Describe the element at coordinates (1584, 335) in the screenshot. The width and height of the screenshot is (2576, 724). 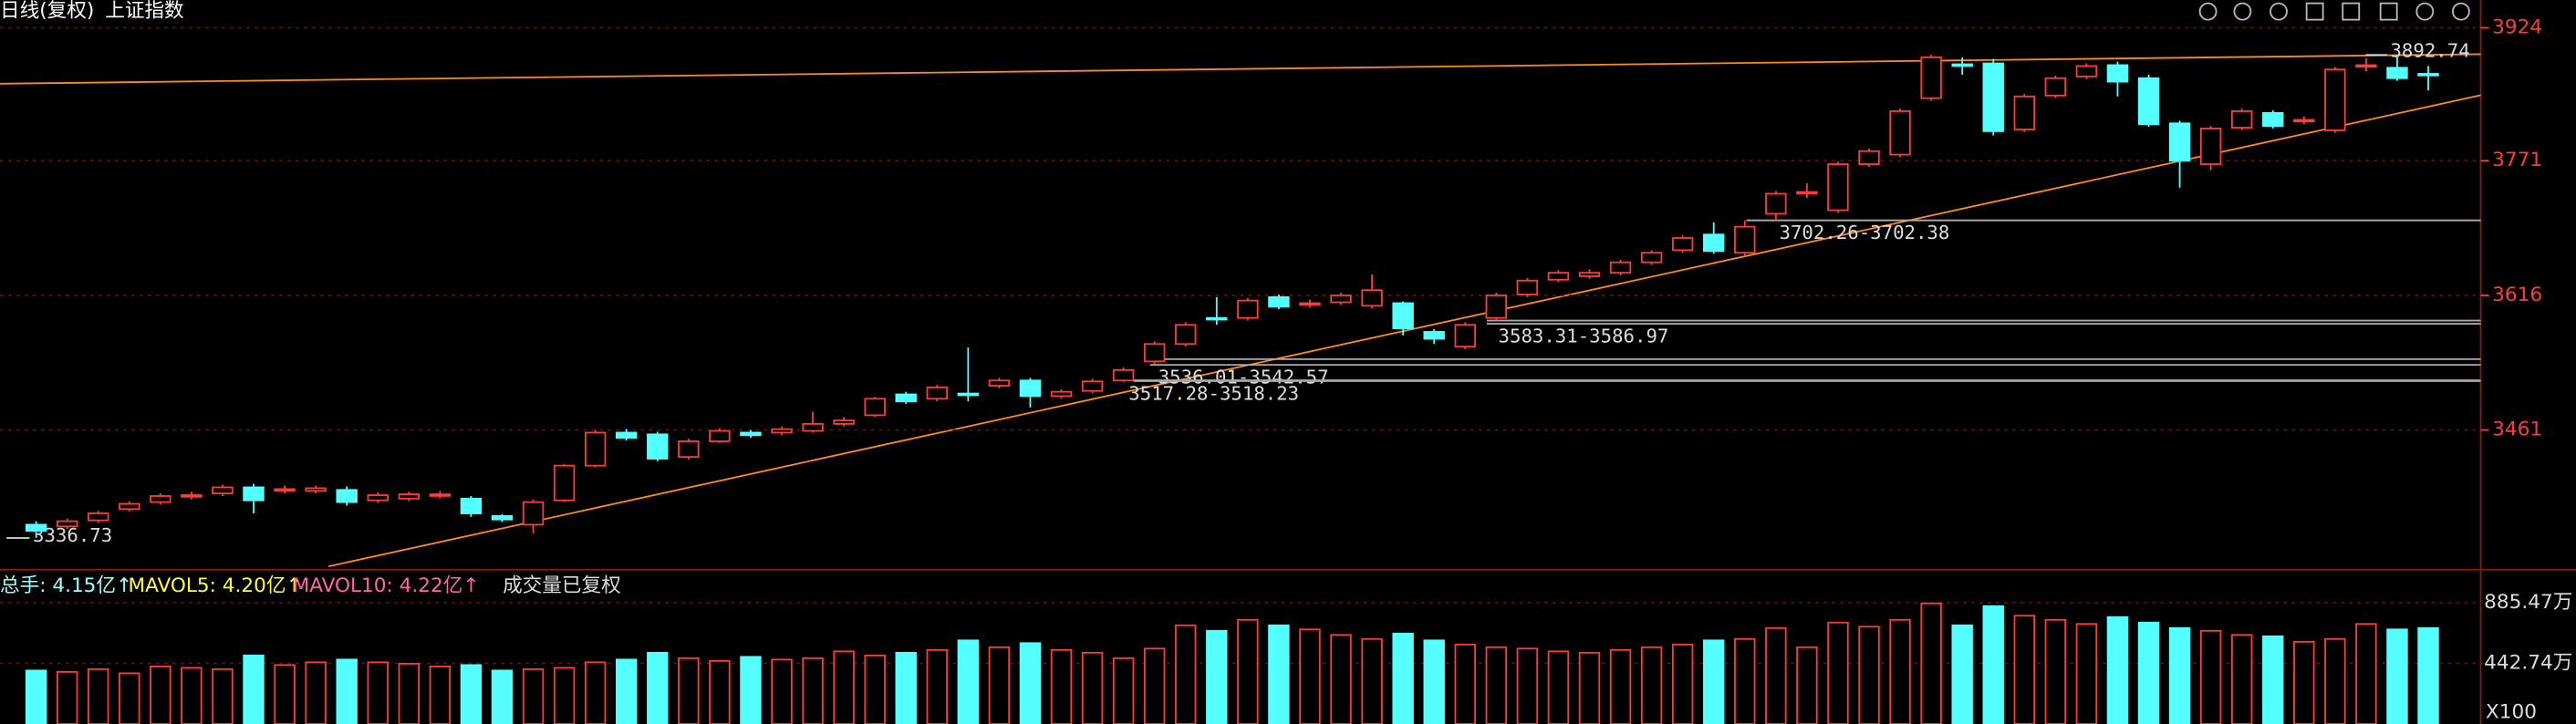
I see `gap-label: 3583.31-3586.97` at that location.